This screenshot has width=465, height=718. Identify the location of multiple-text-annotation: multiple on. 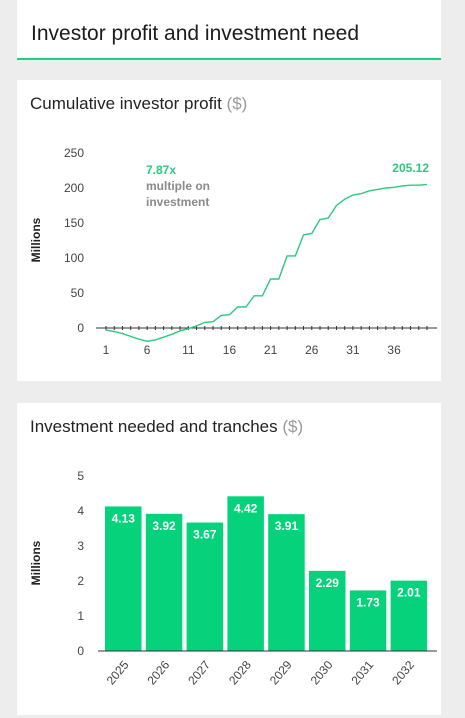
(178, 186).